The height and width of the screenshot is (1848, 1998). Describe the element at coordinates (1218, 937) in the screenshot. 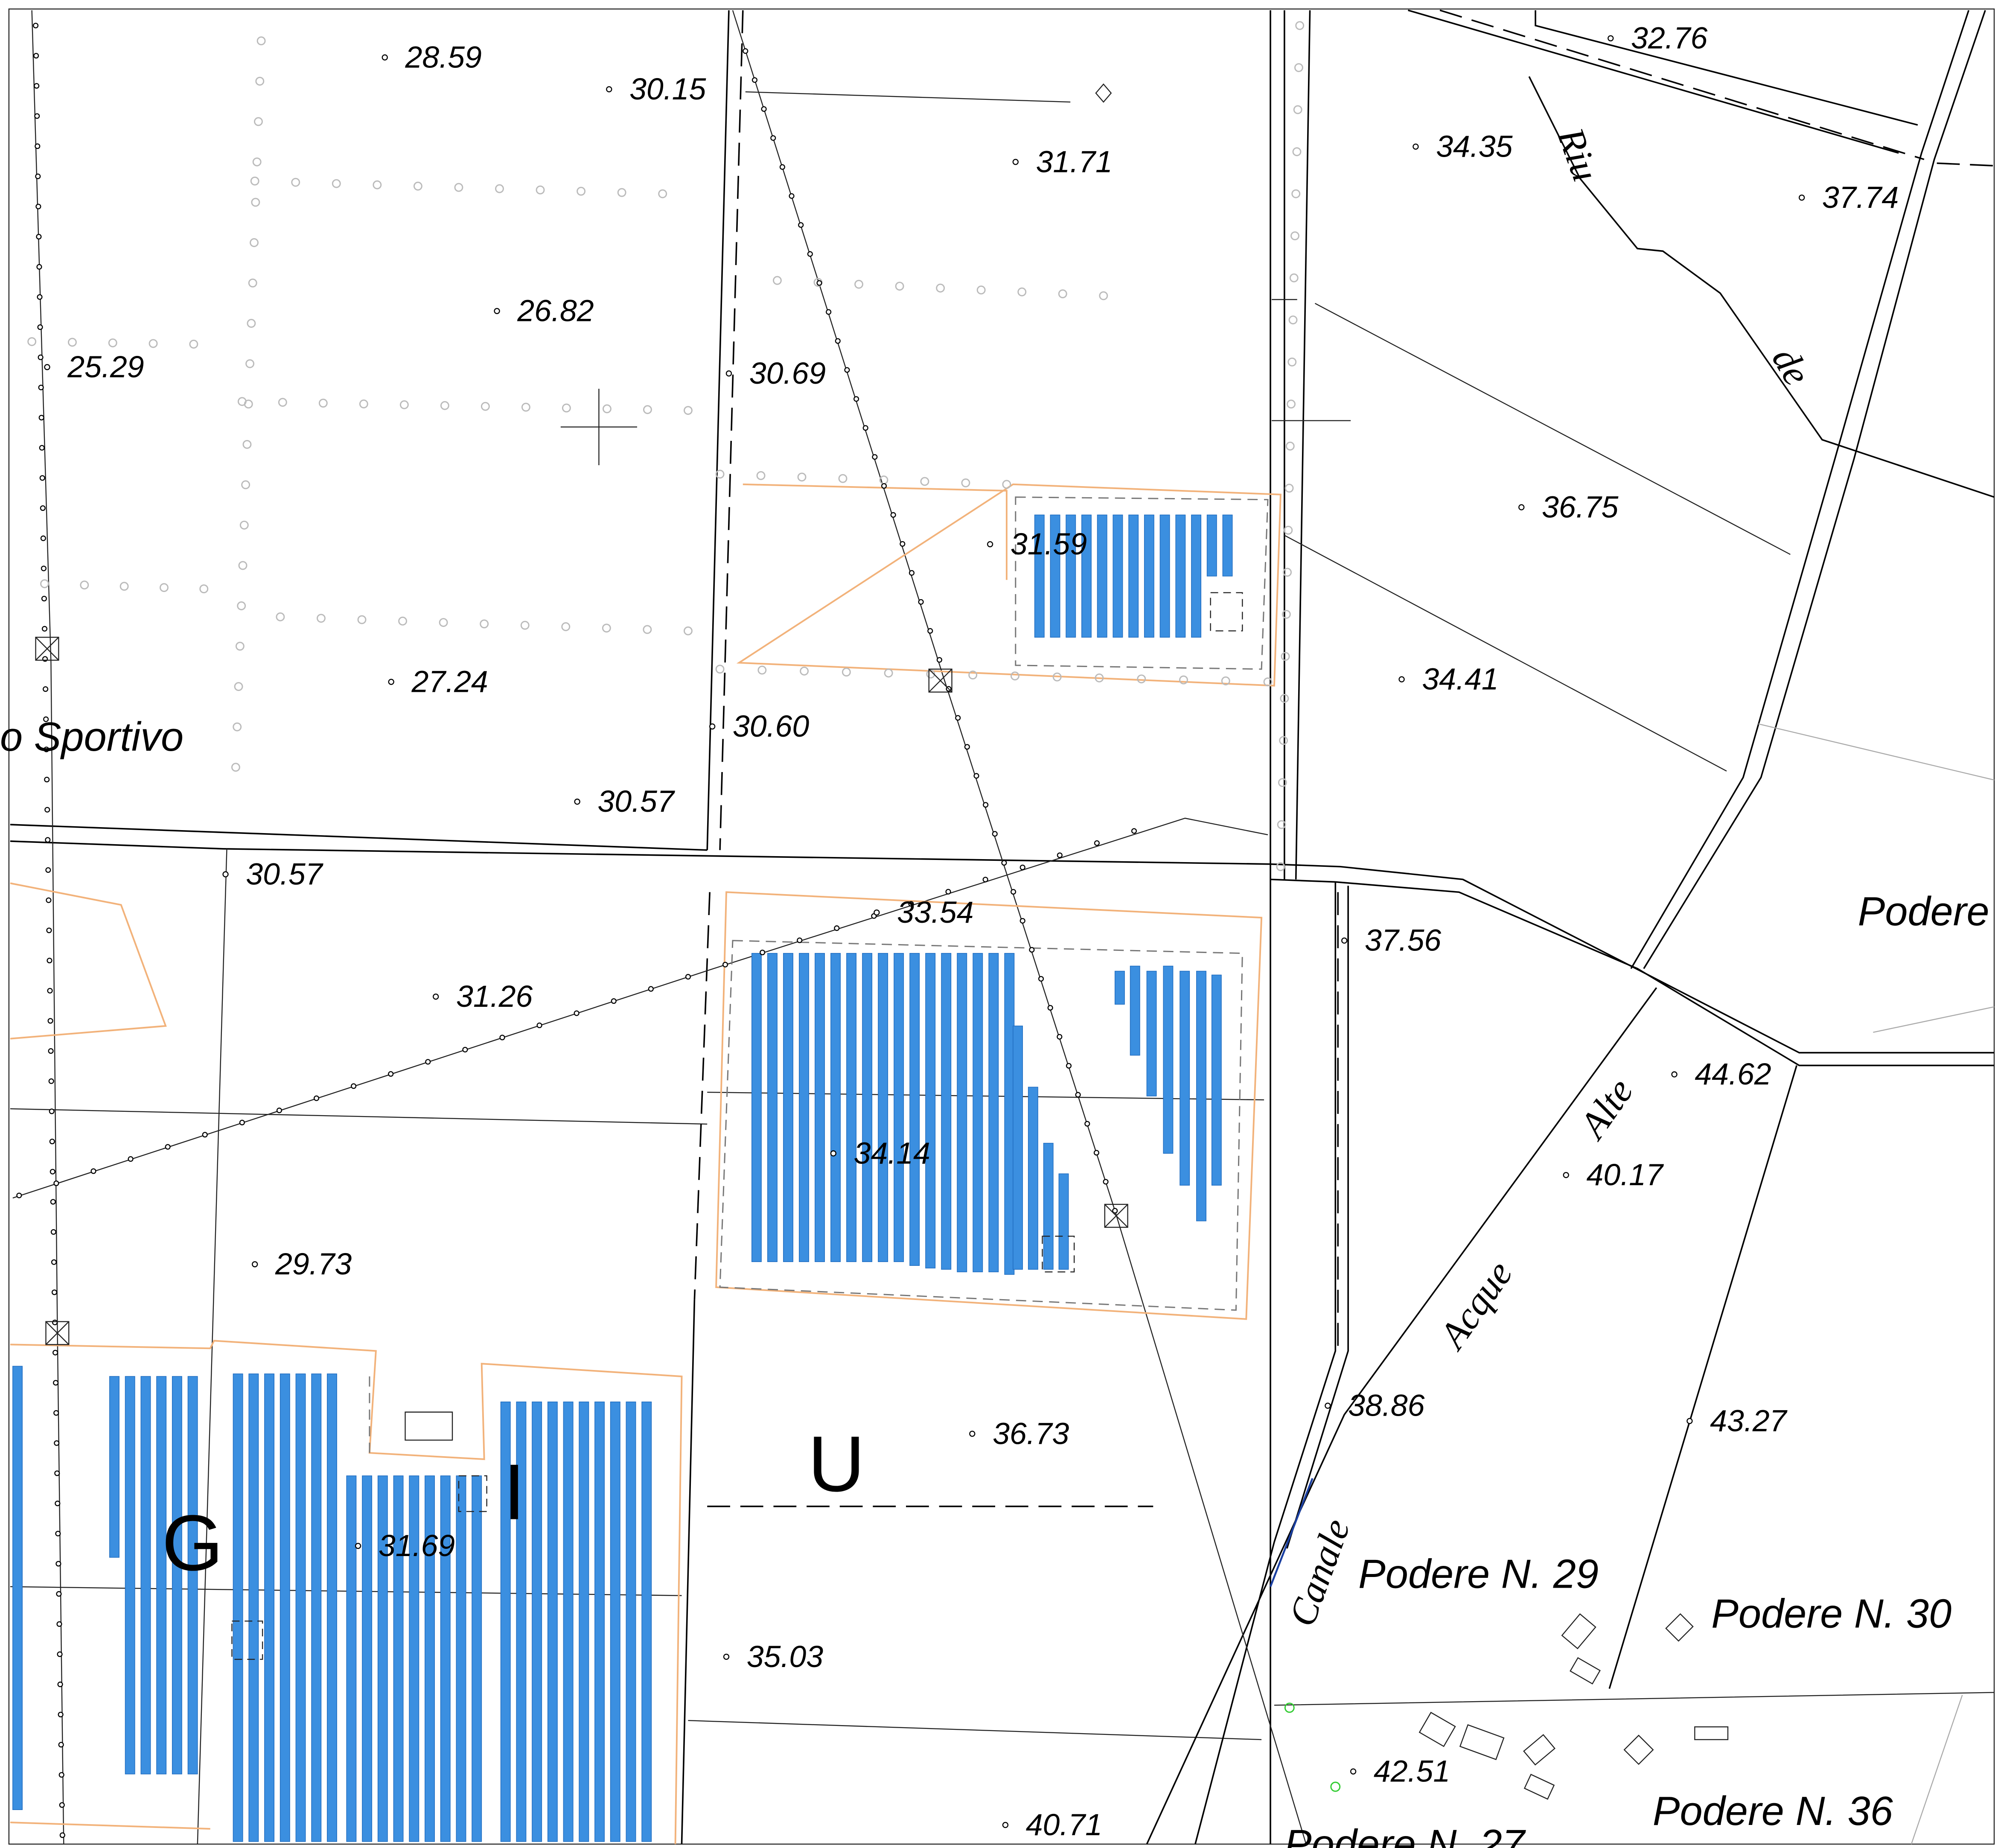

I see `wells` at that location.